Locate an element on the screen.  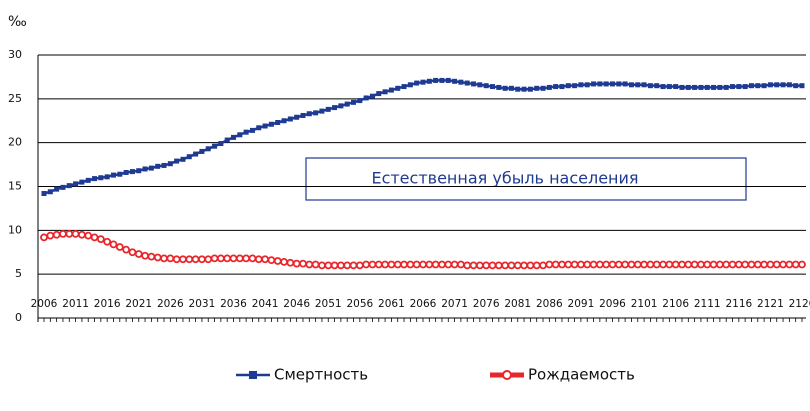
y-tick-label: 5 is located at coordinates (18, 273).